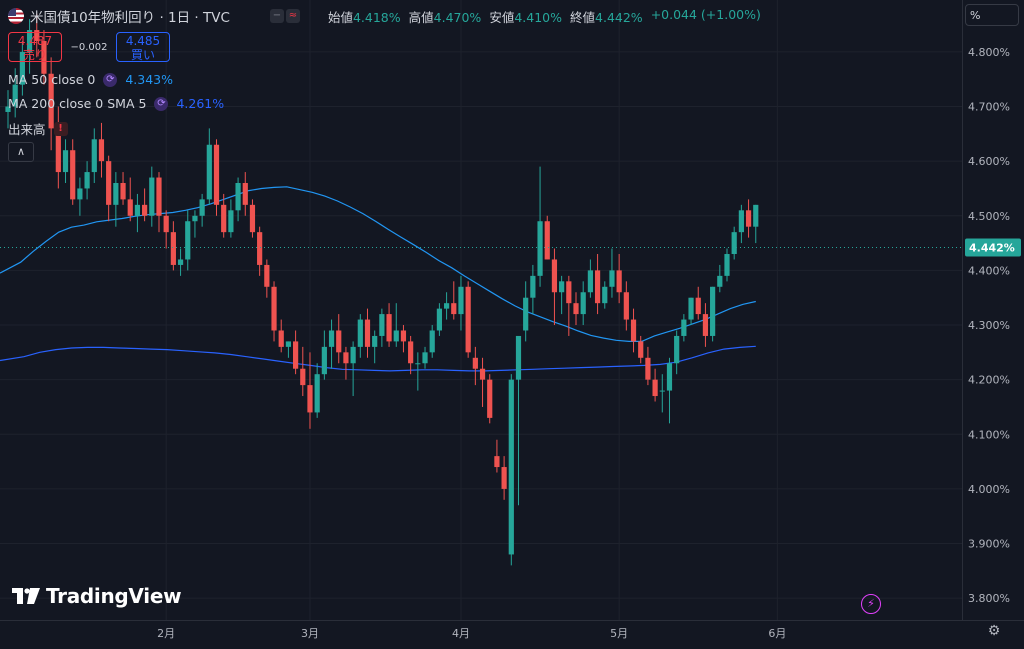  What do you see at coordinates (143, 47) in the screenshot?
I see `buy-button: 4.485 買い` at bounding box center [143, 47].